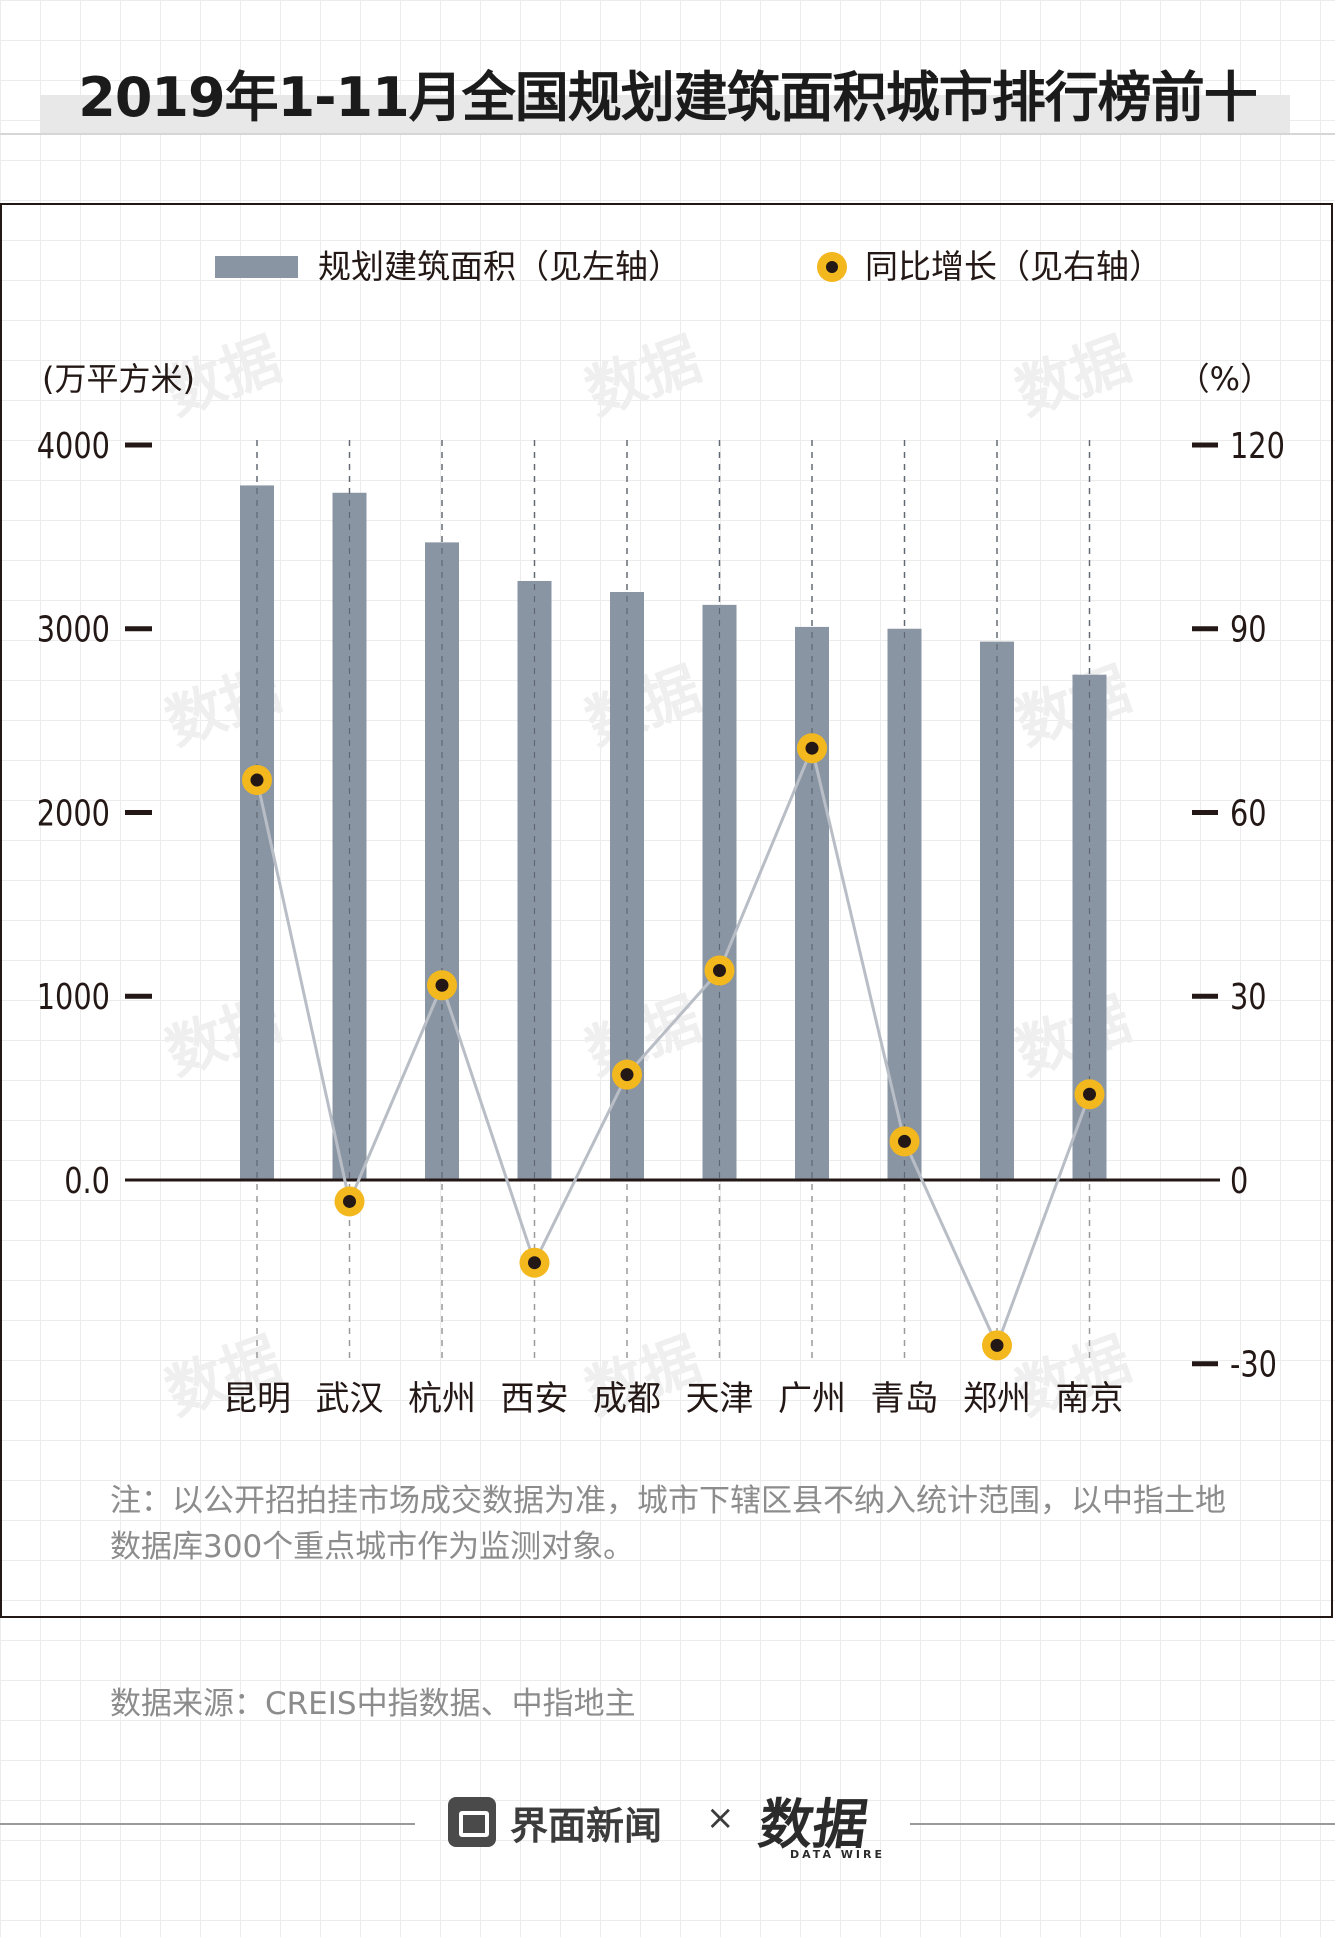 This screenshot has height=1937, width=1335. I want to click on left-axis-tick-label: 3000, so click(73, 630).